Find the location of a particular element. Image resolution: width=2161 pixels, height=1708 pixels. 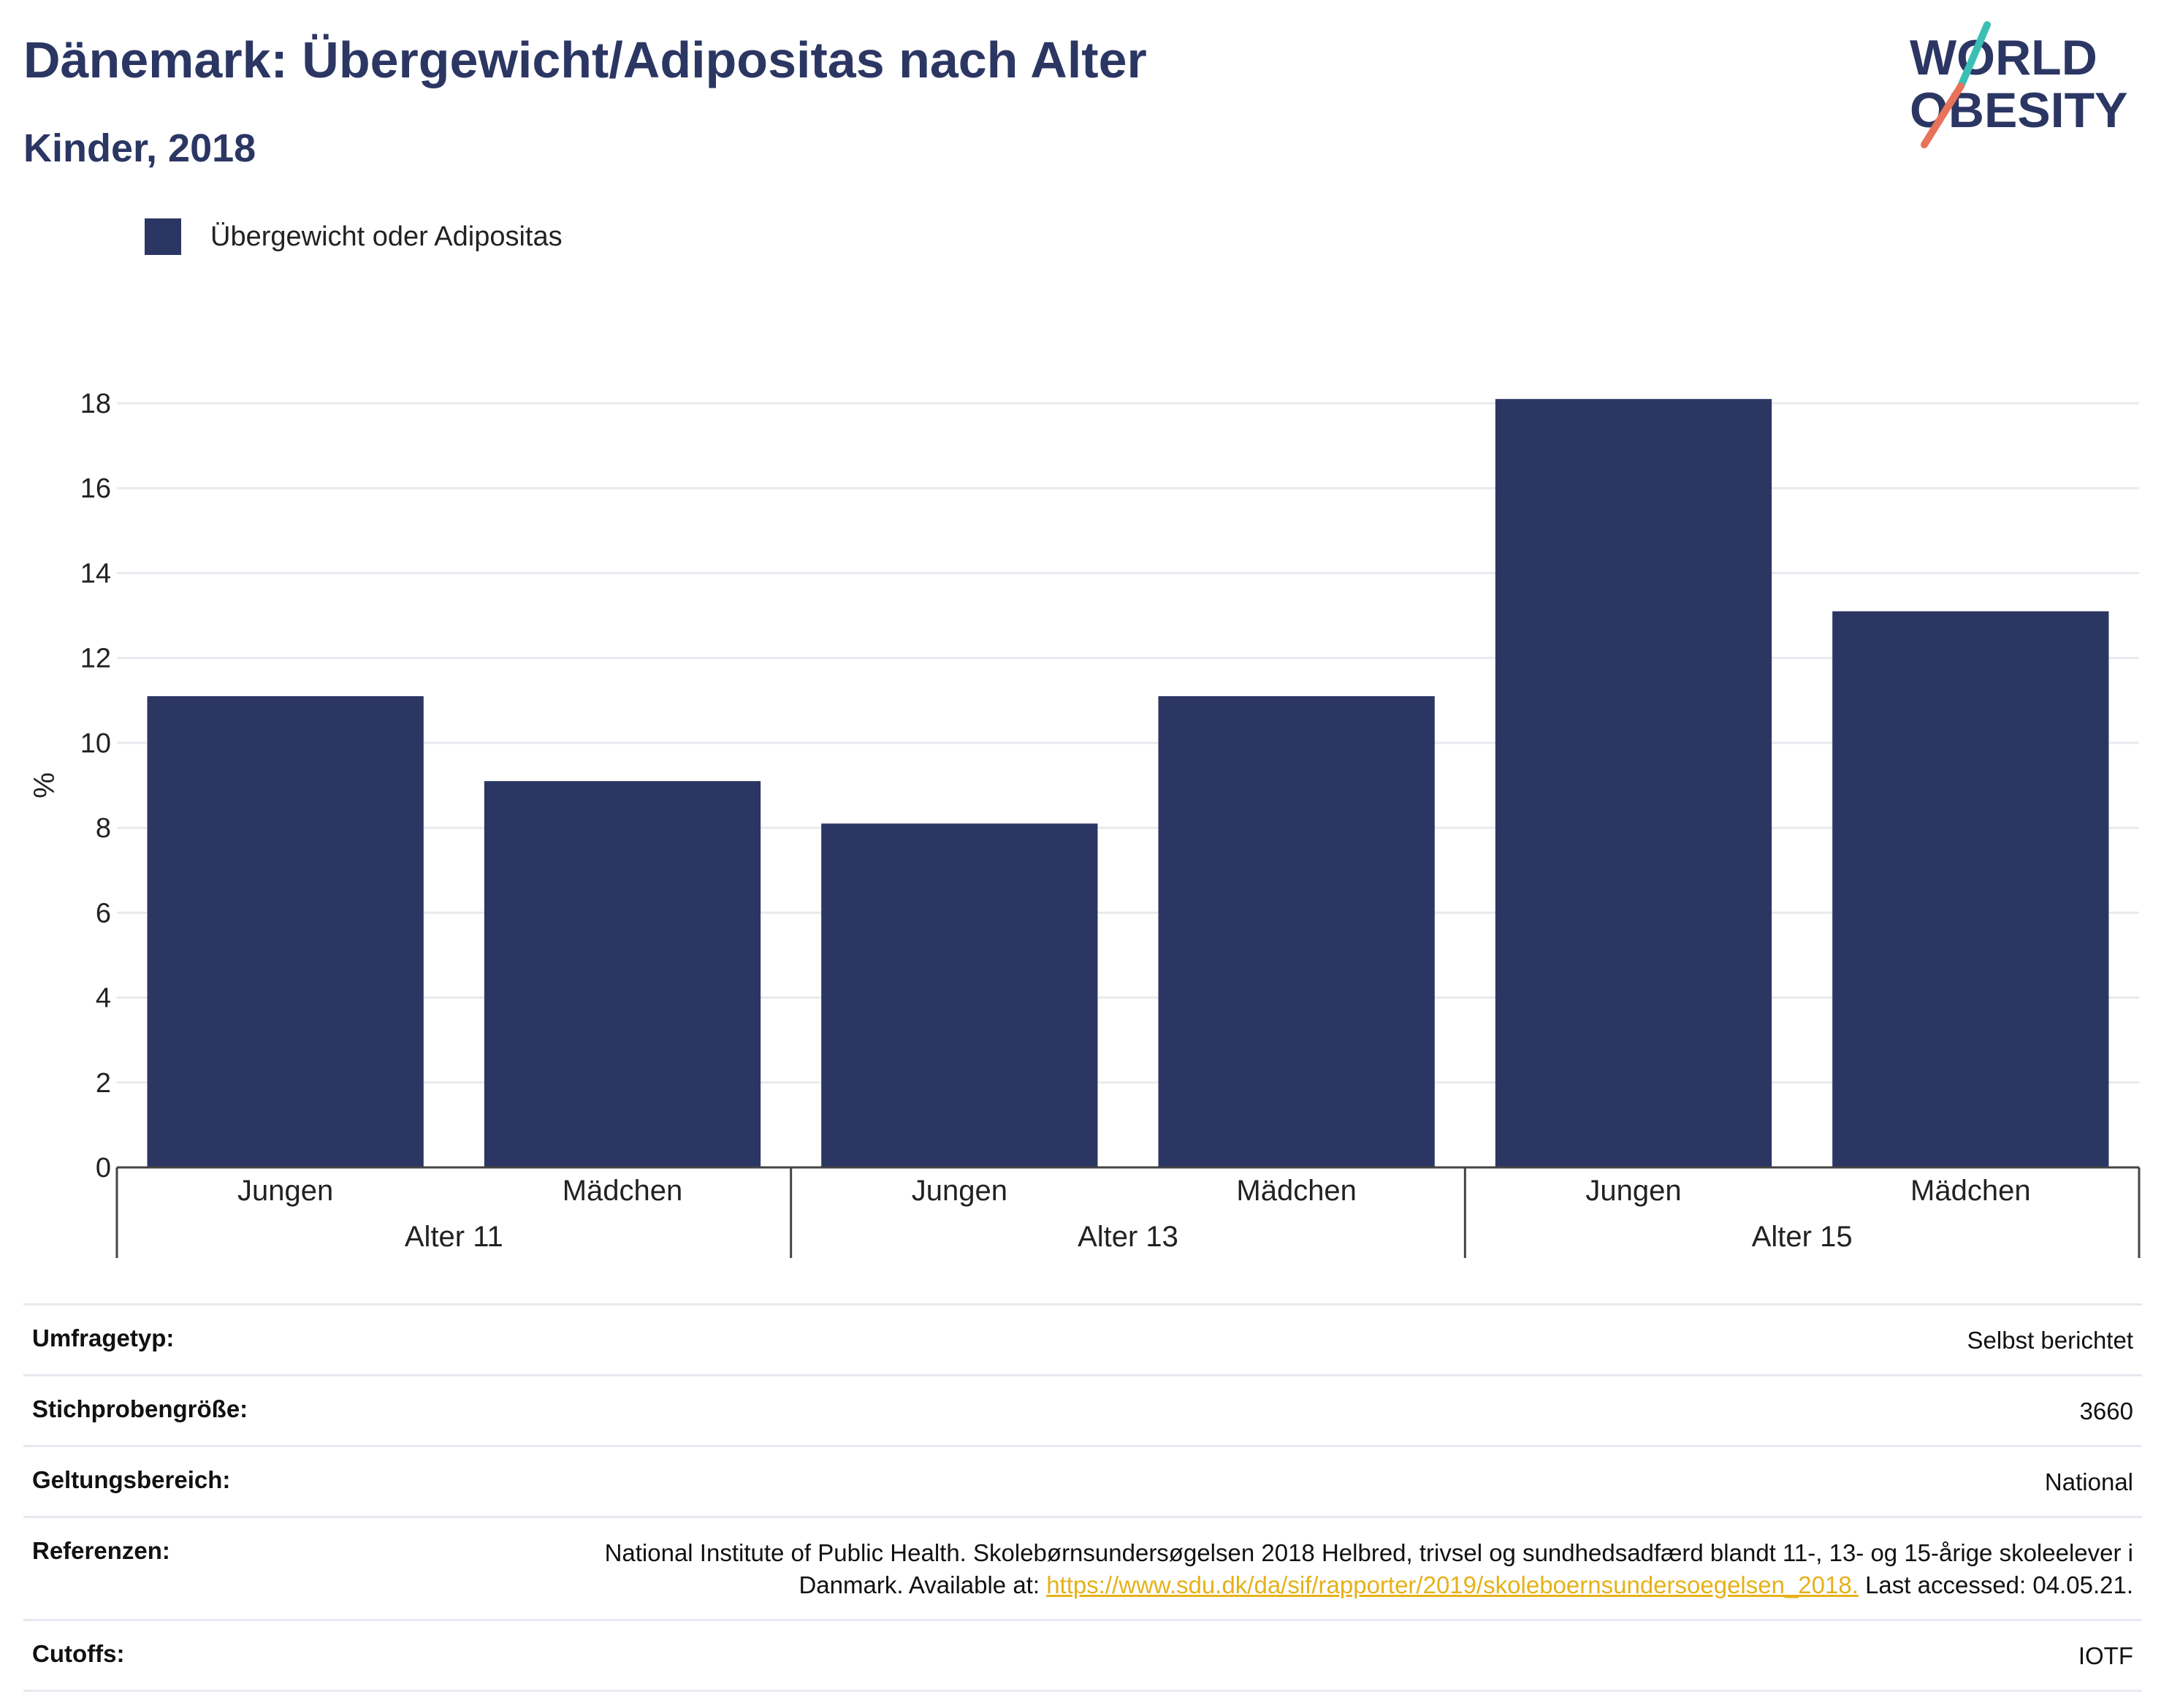

info-label: Cutoffs: is located at coordinates (78, 1653).